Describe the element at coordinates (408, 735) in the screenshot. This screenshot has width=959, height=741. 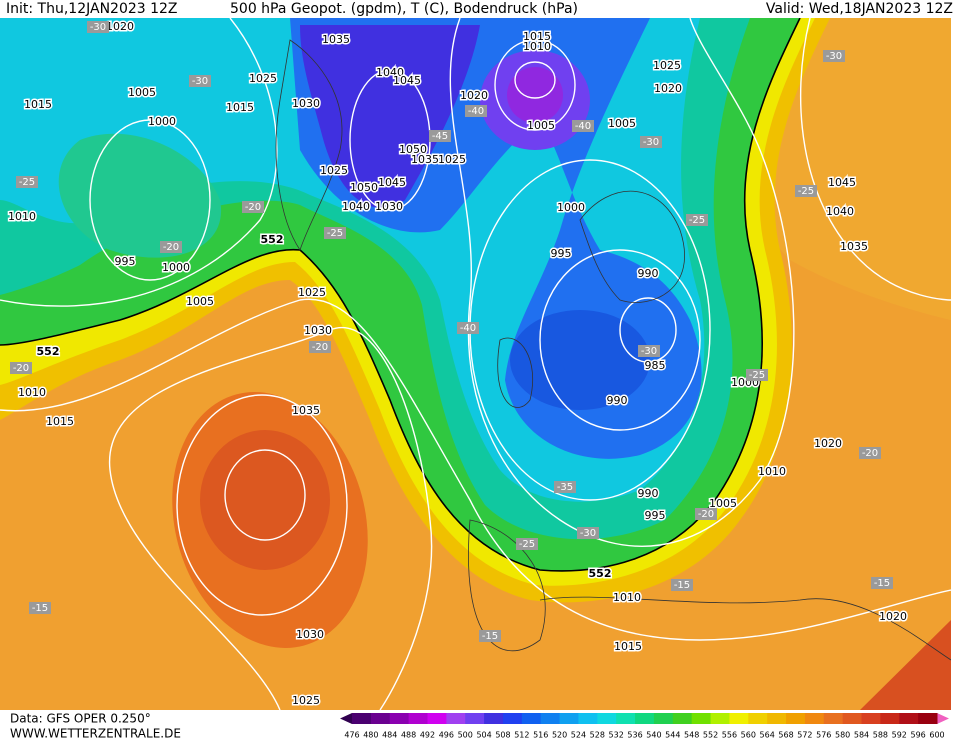
I see `colorbar-tick-label: 488` at that location.